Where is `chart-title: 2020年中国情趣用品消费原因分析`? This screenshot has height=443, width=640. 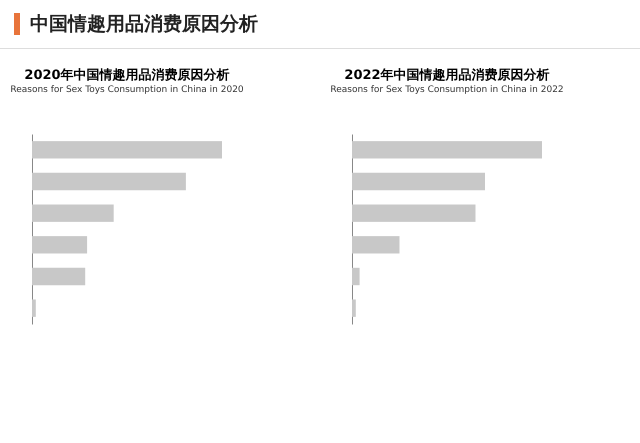 chart-title: 2020年中国情趣用品消费原因分析 is located at coordinates (127, 75).